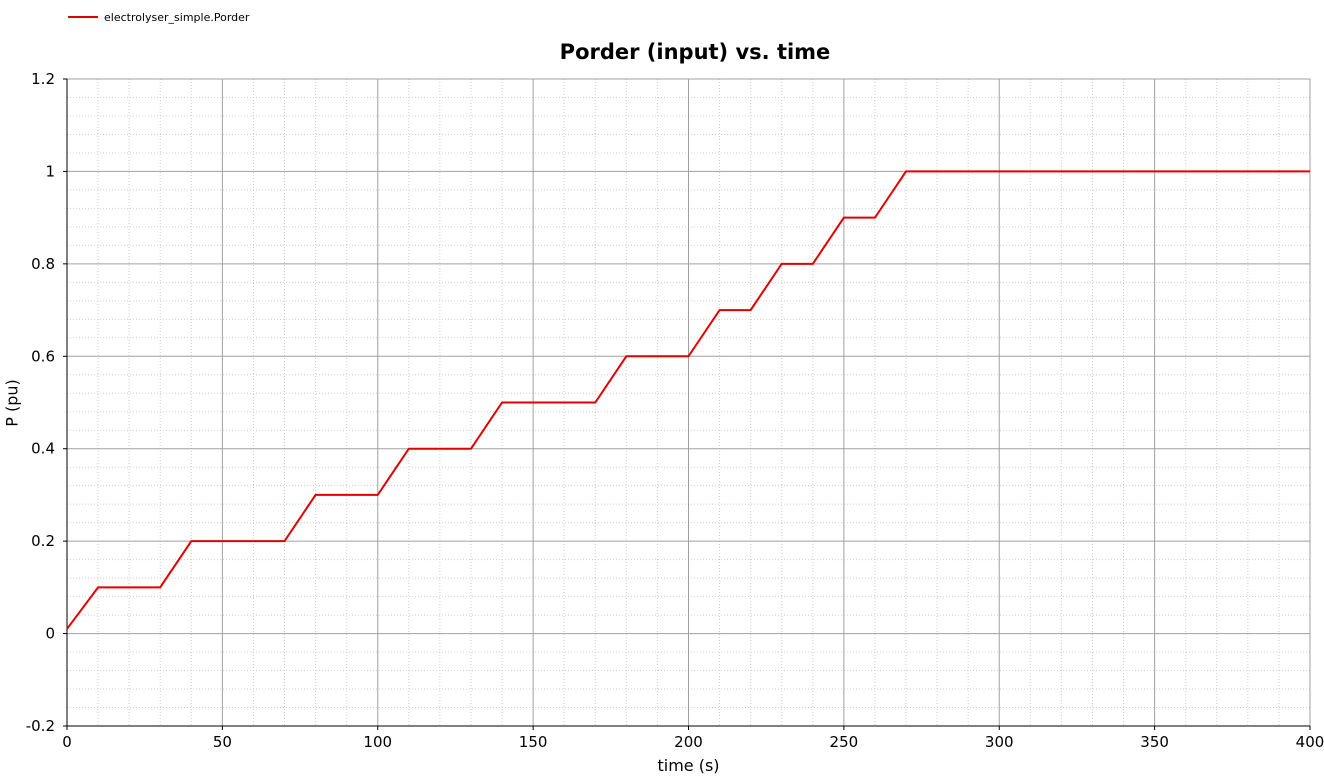 The image size is (1324, 778). I want to click on x-tick-label: 0, so click(67, 742).